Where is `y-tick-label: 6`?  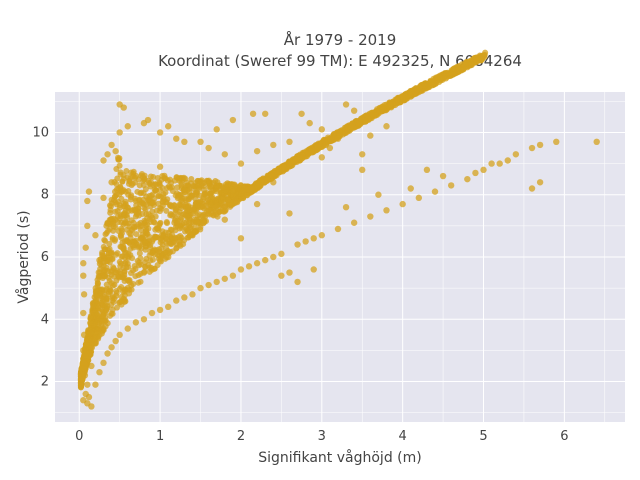 y-tick-label: 6 is located at coordinates (45, 257).